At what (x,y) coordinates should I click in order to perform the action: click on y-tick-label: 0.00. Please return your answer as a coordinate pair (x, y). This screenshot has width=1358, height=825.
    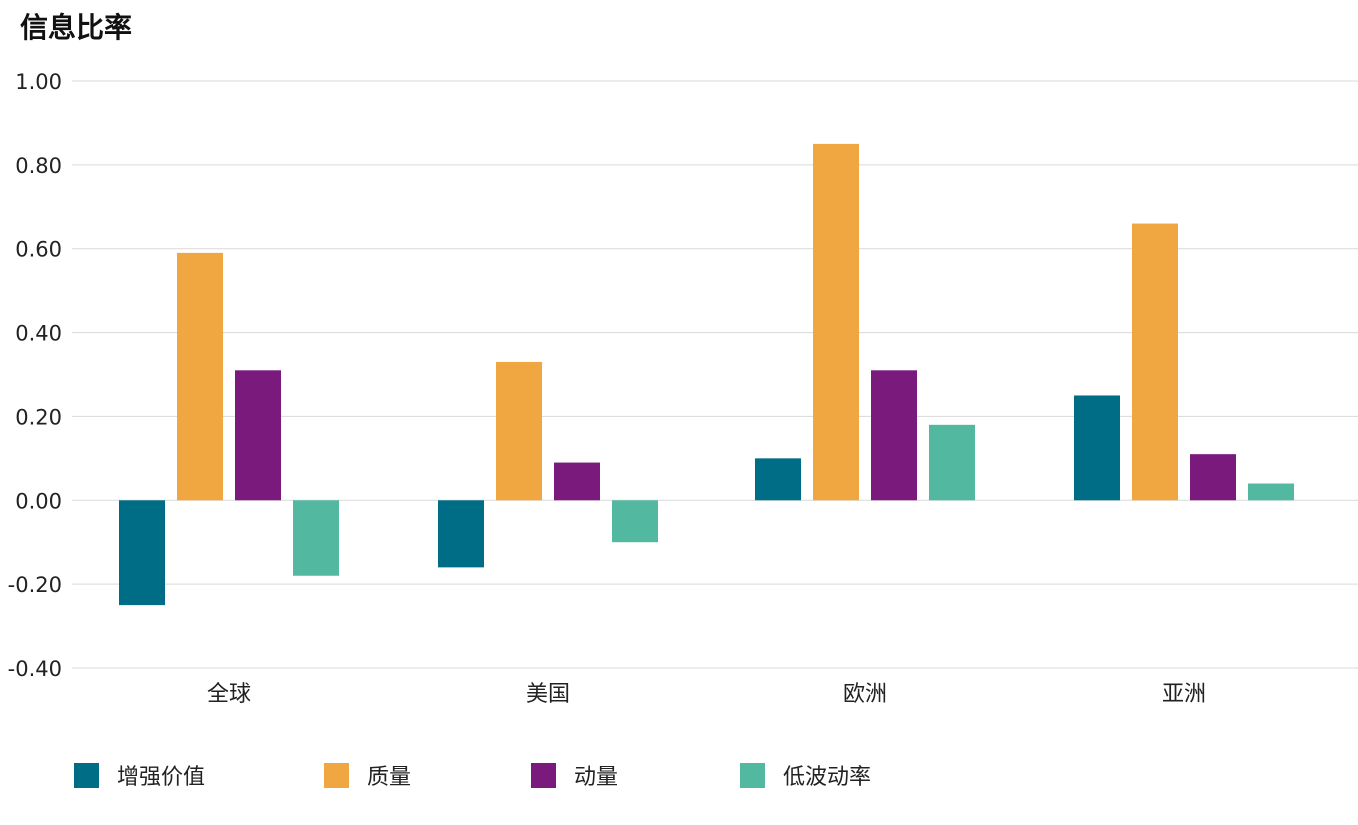
    Looking at the image, I should click on (38, 501).